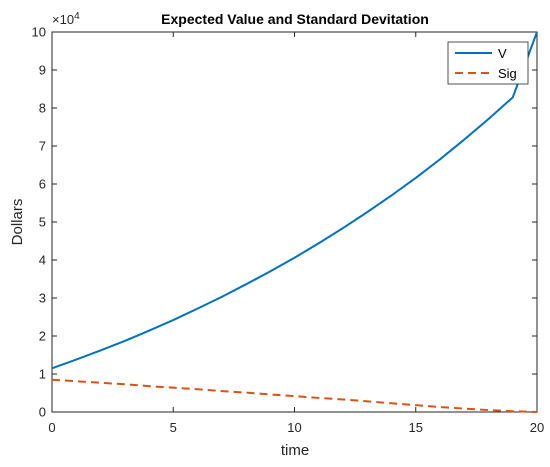  I want to click on legend: V Sig, so click(488, 63).